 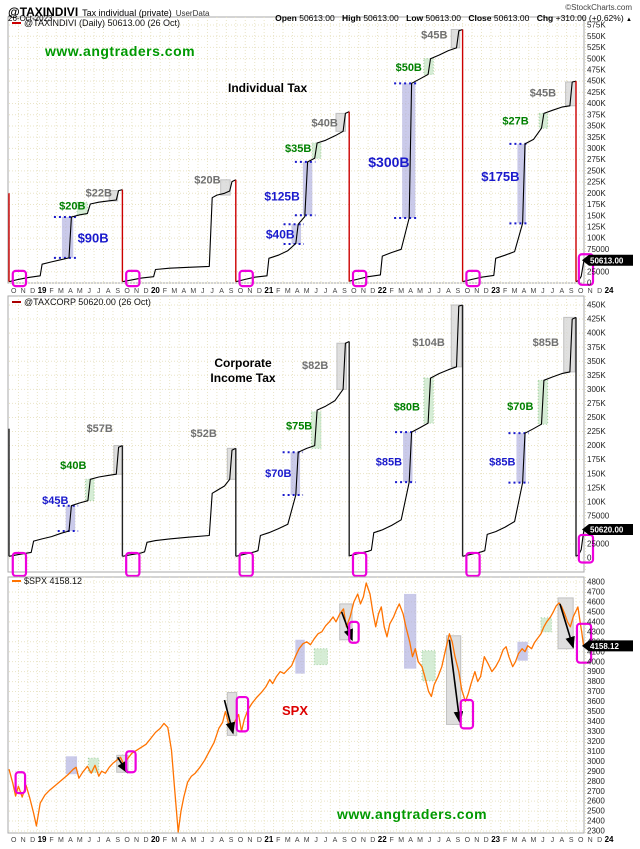 I want to click on y-axis-tick-label: 275K, so click(x=596, y=403).